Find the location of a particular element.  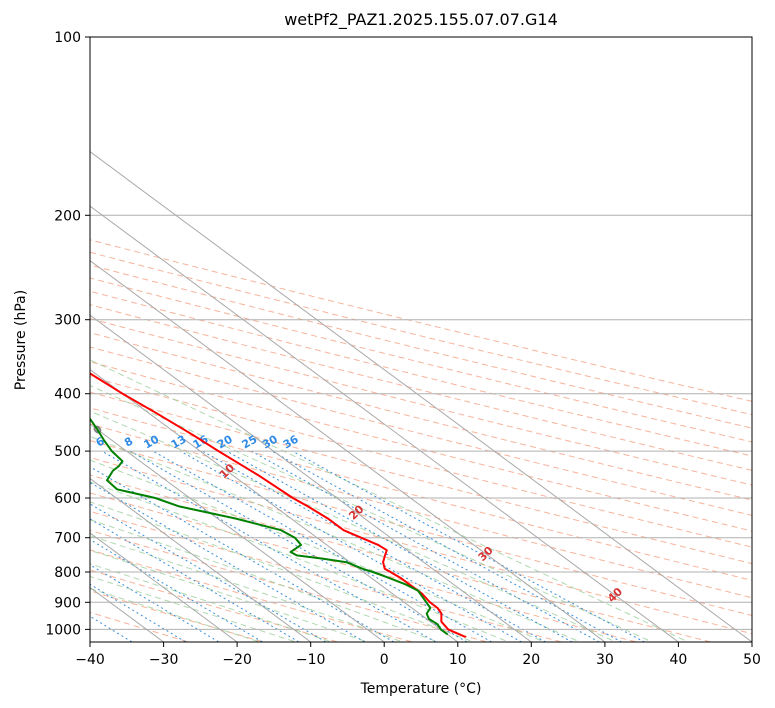

x-tick-label: −30 is located at coordinates (164, 660).